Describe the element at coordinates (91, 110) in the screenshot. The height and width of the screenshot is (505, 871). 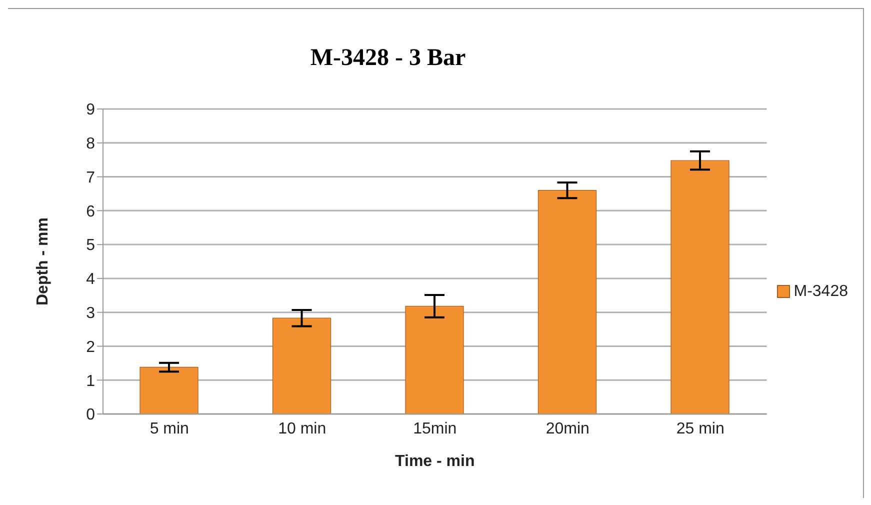
I see `y-tick-label: 9` at that location.